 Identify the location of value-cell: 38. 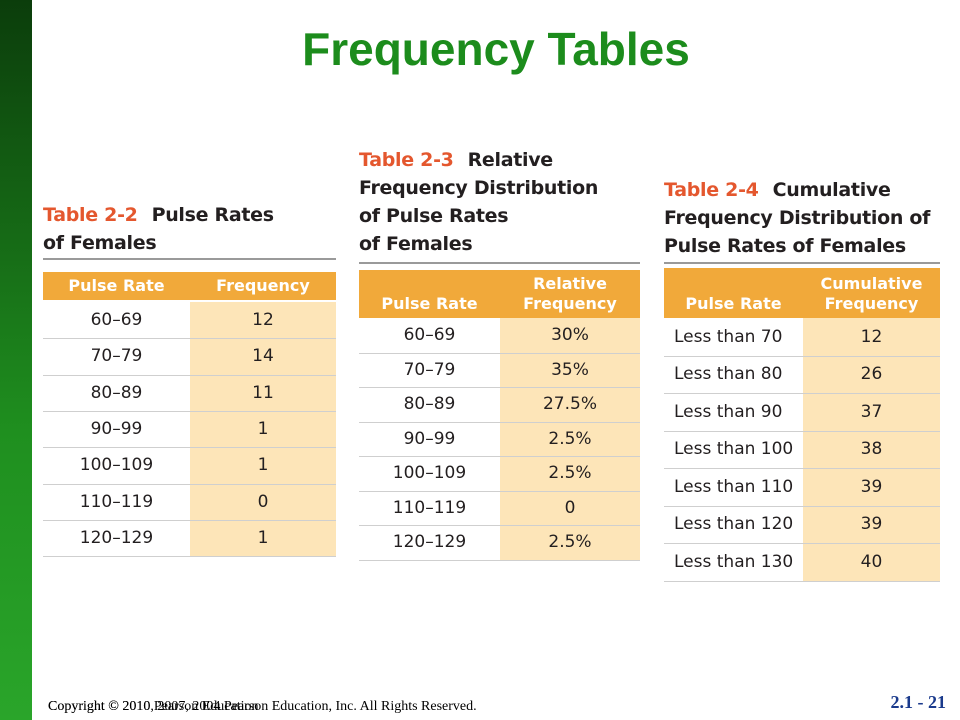
(871, 449).